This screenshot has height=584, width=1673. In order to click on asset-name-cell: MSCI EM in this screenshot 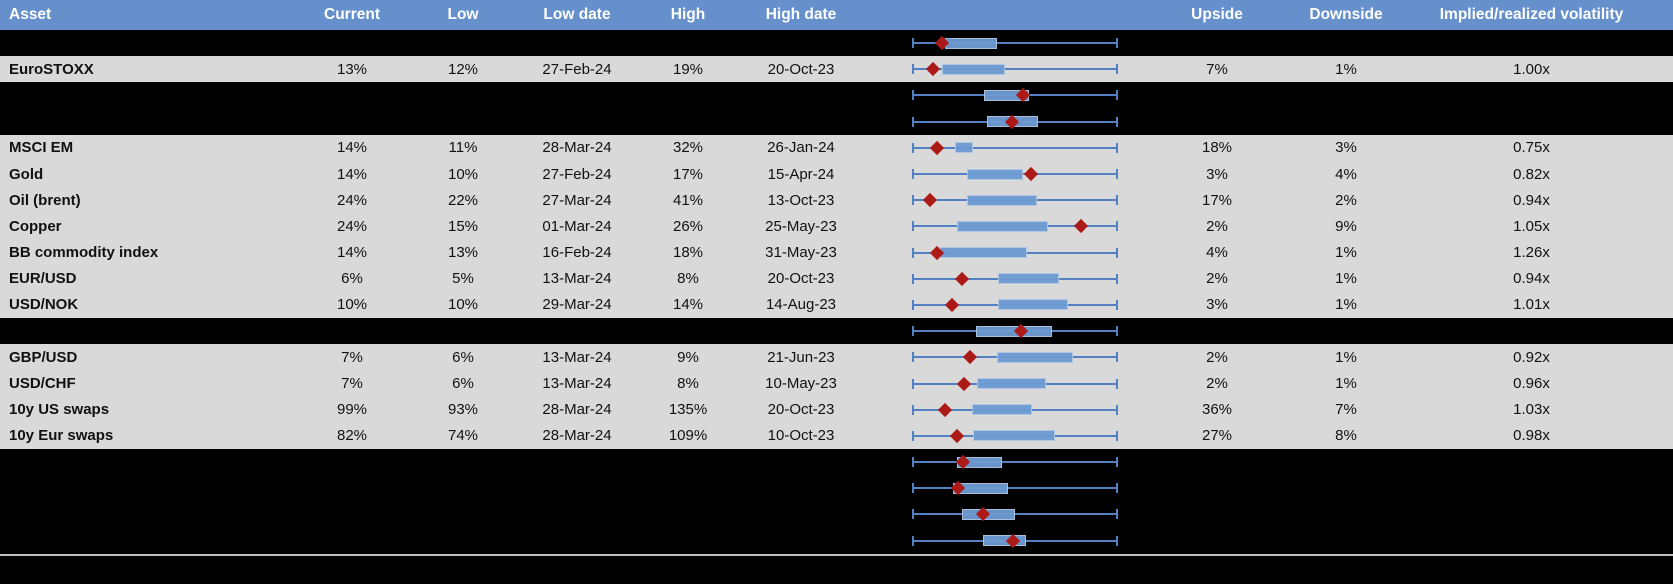, I will do `click(41, 148)`.